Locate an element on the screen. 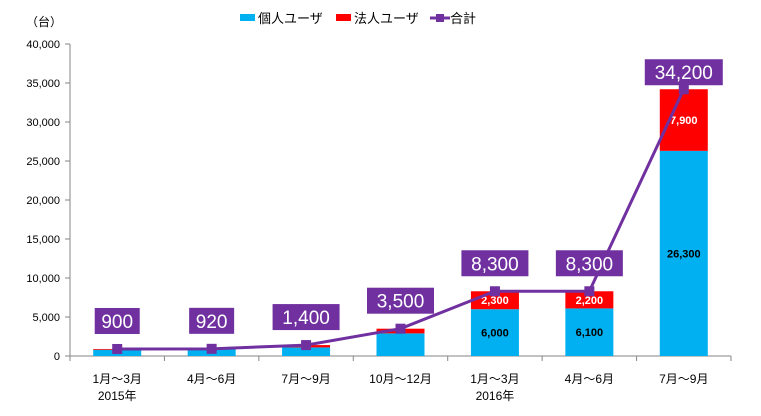  y-tick-label: 15,000 is located at coordinates (43, 240).